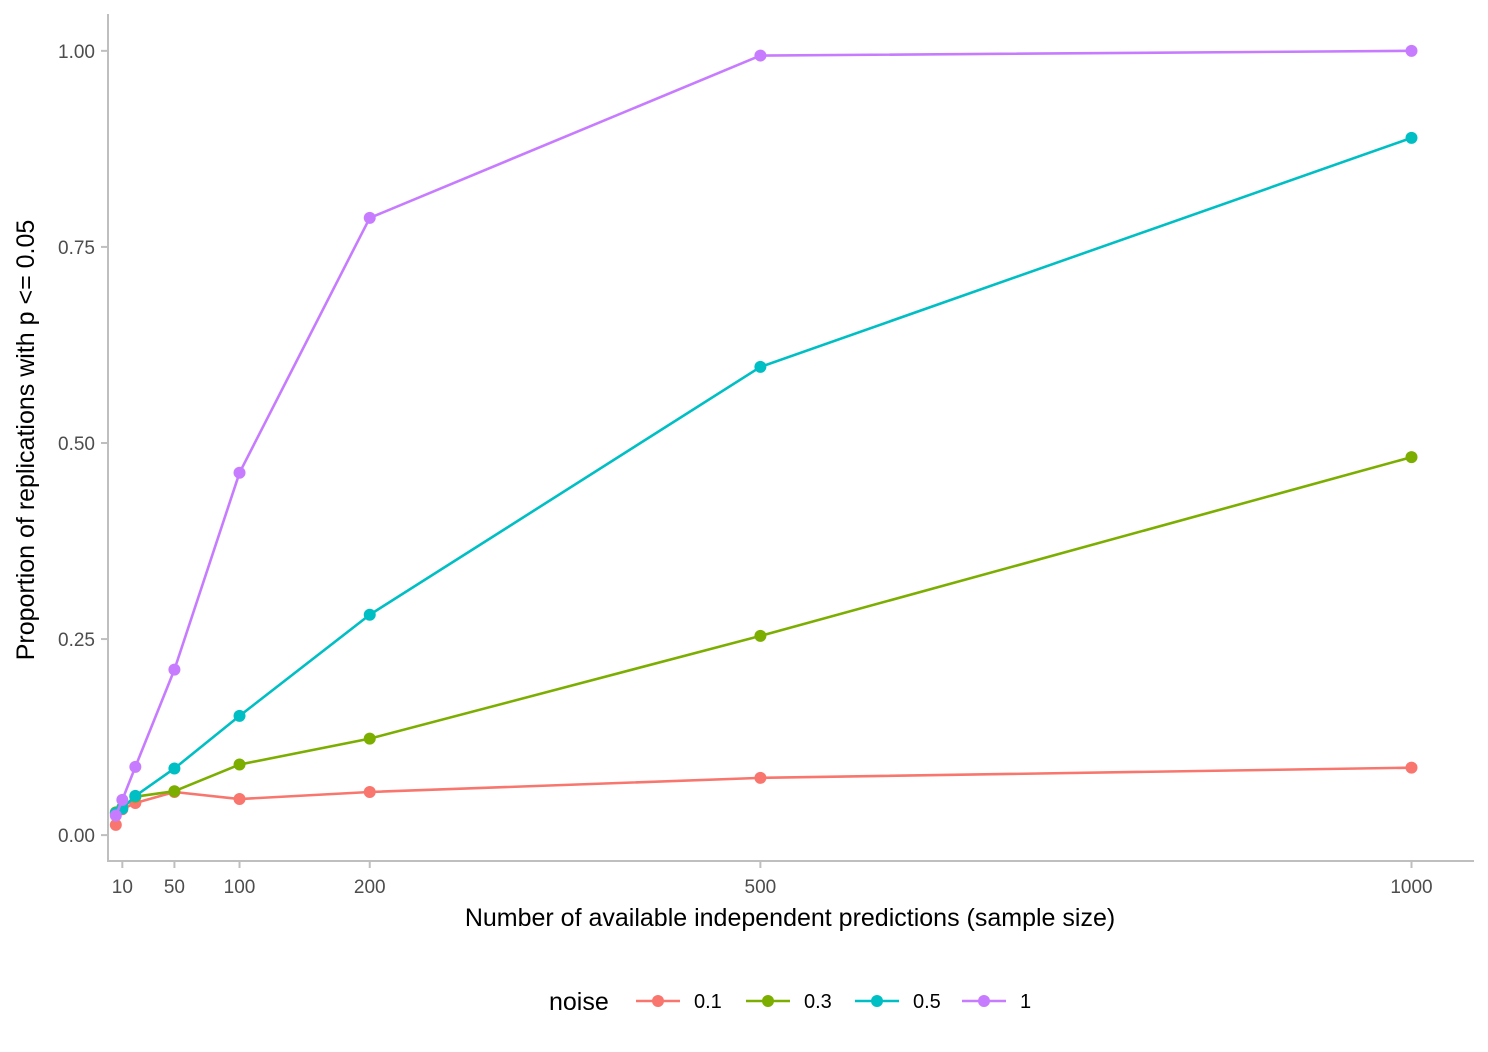  I want to click on y-tick-label: 0.25, so click(76, 640).